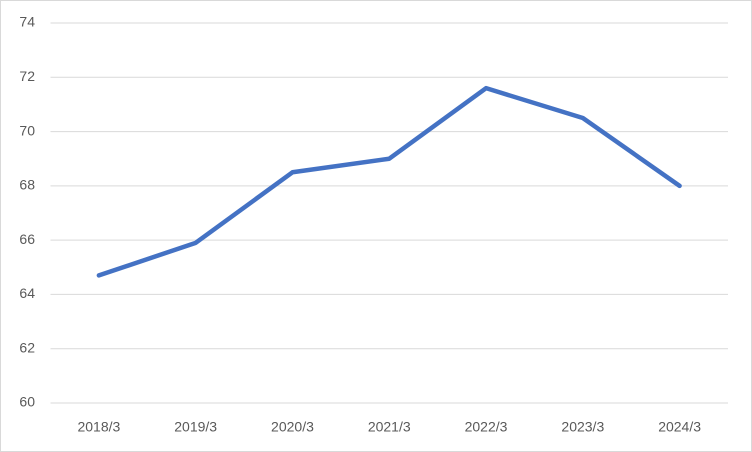 This screenshot has width=752, height=452. What do you see at coordinates (679, 427) in the screenshot?
I see `x-tick-label: 2024/3` at bounding box center [679, 427].